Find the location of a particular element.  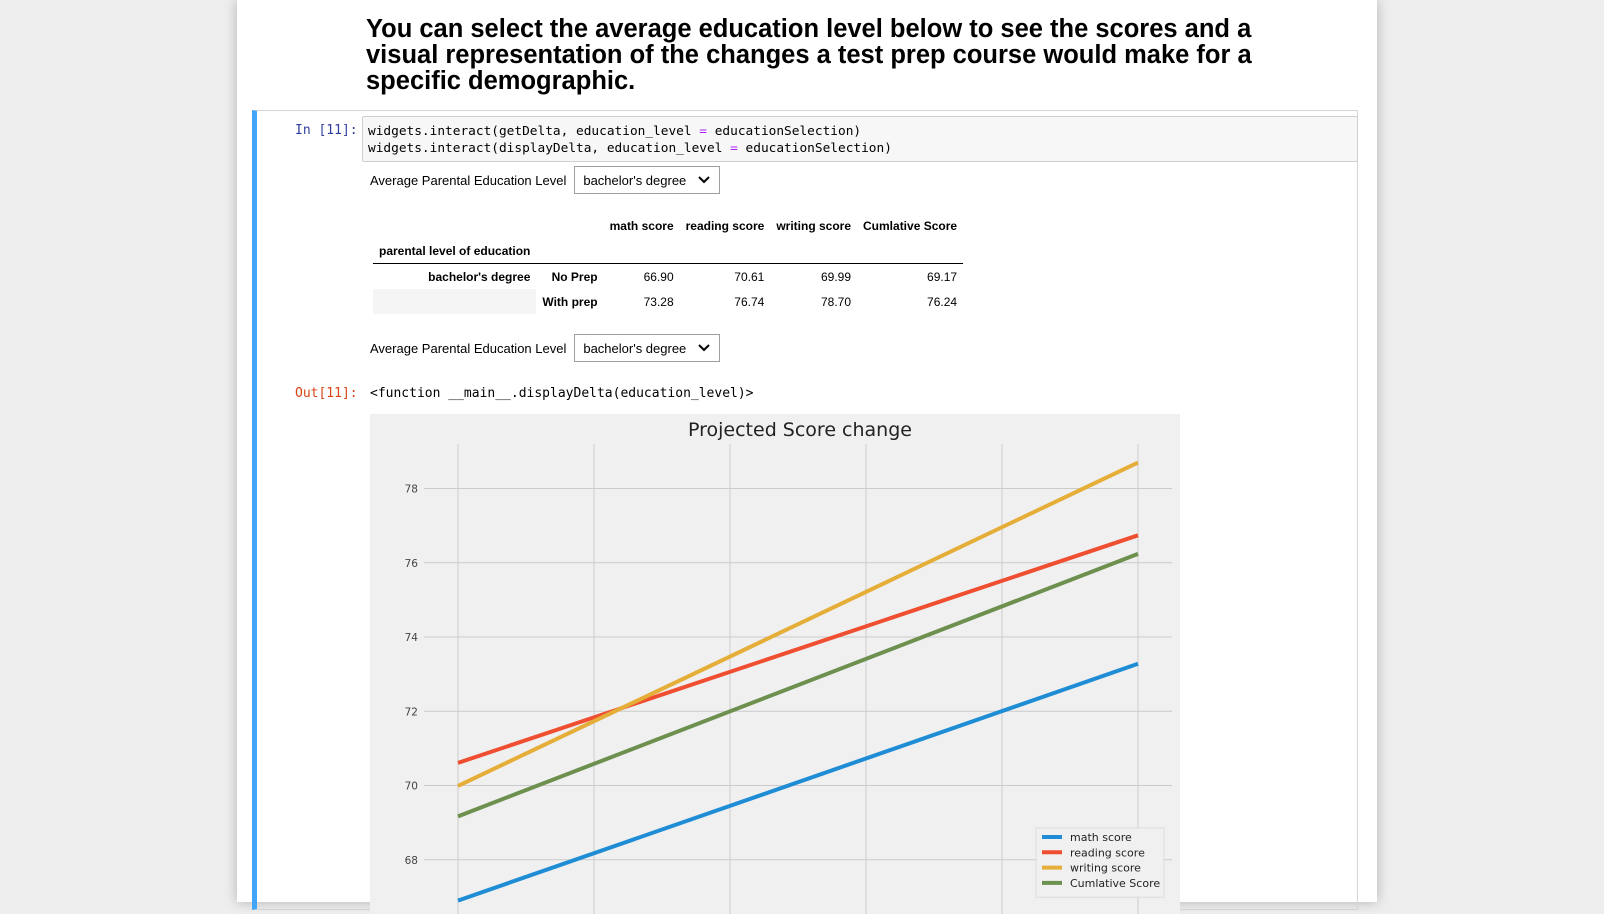

col-header: writing score is located at coordinates (814, 225).